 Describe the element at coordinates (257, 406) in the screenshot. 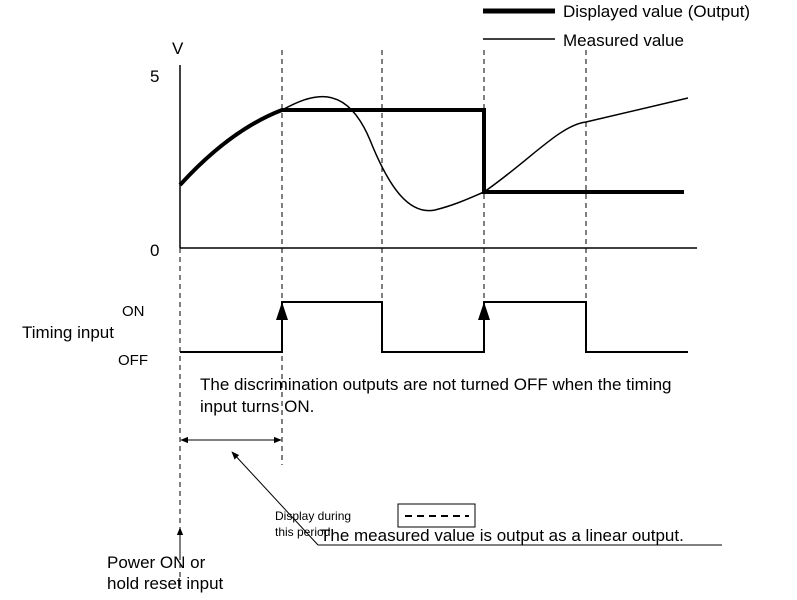

I see `note: input turns ON.` at that location.